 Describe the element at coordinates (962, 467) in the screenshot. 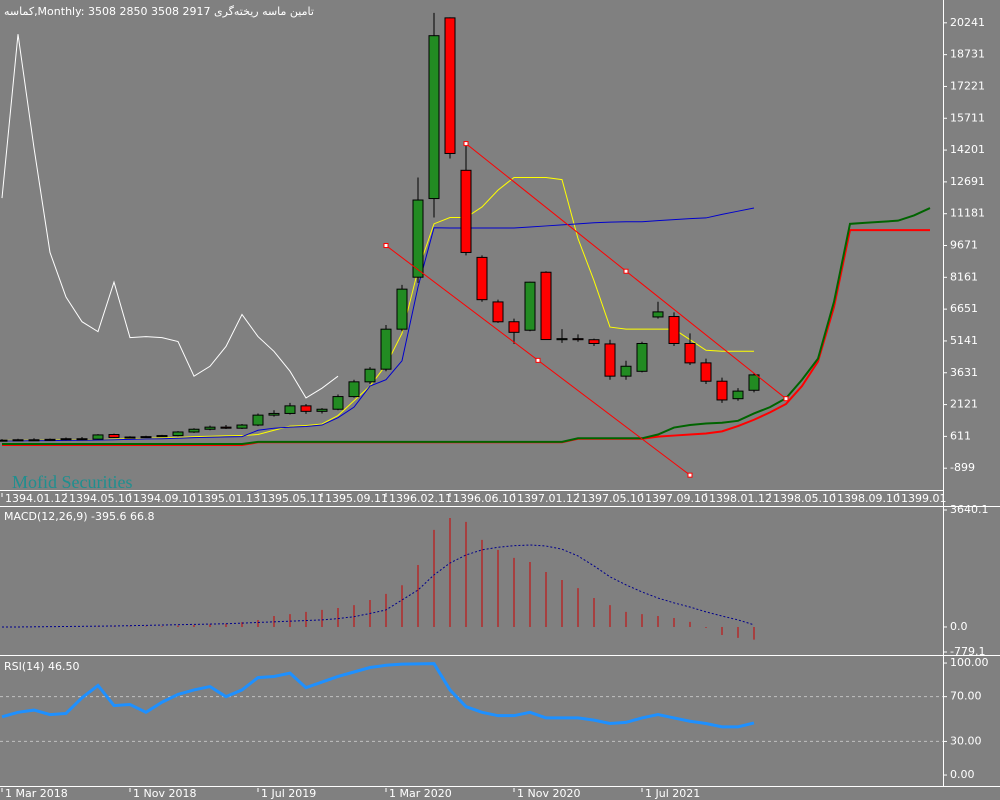

I see `y-tick-label: -899` at that location.